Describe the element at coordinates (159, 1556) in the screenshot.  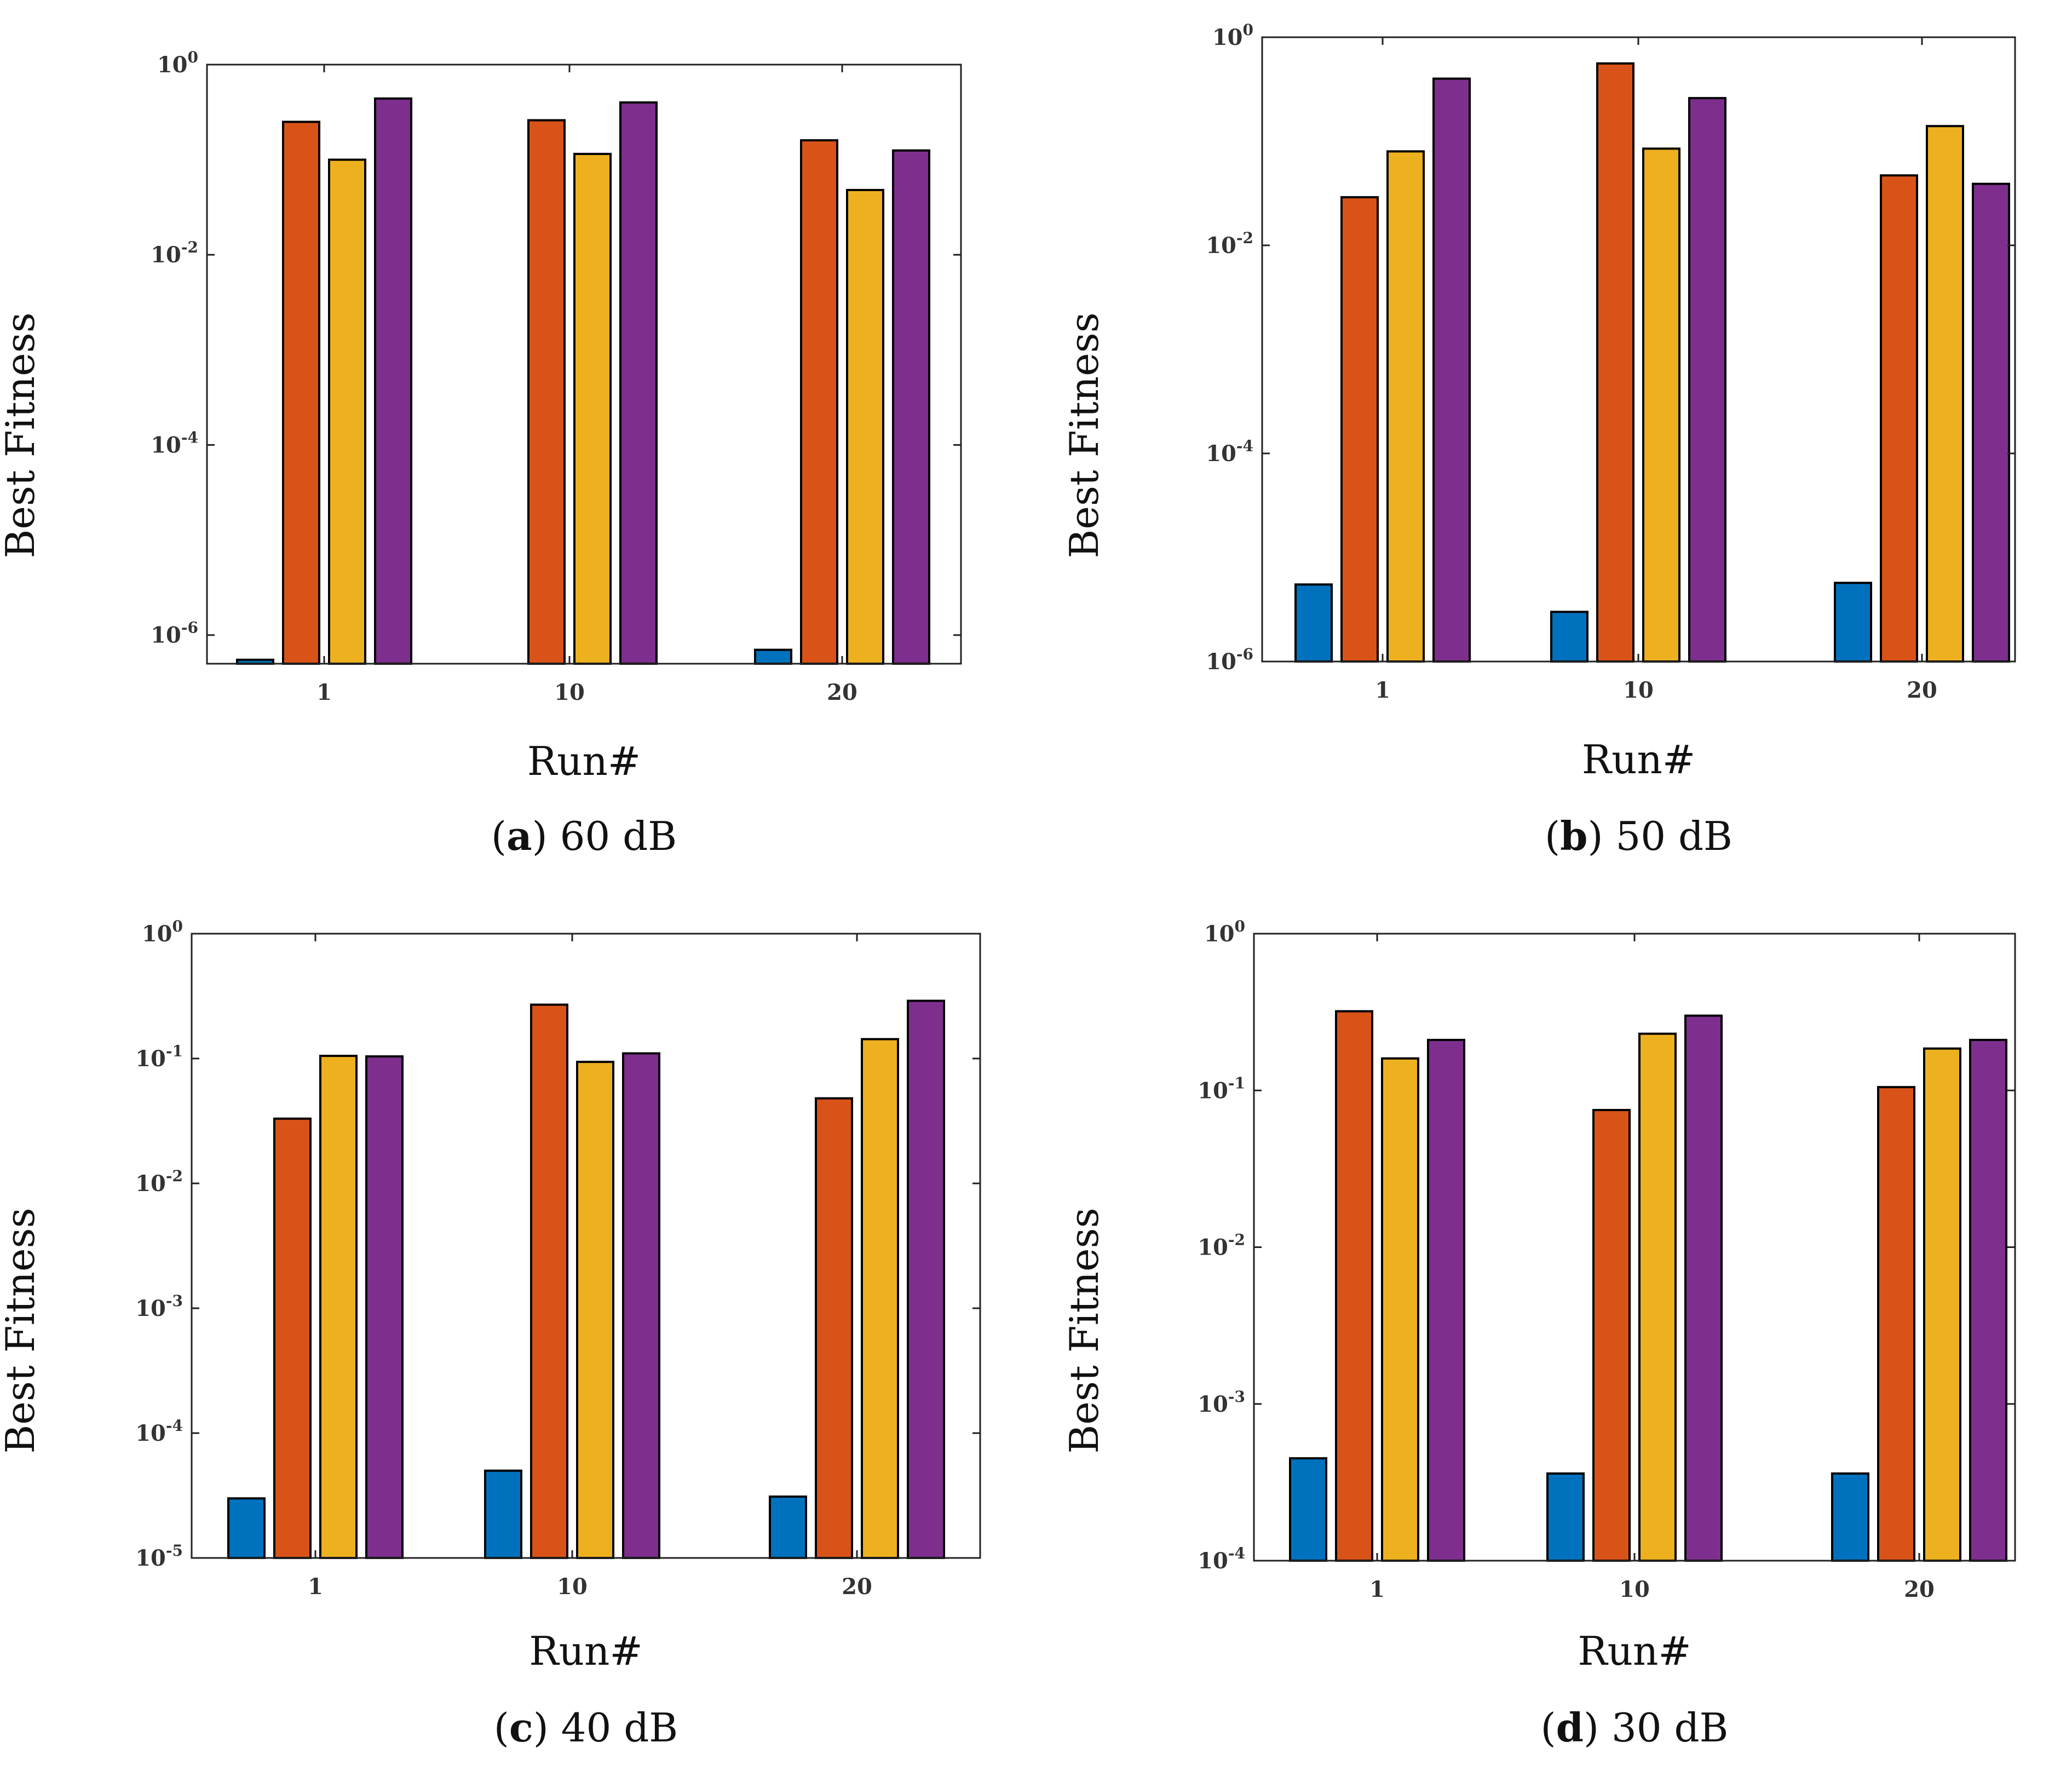
I see `y-tick-label: 10⁻⁵` at that location.